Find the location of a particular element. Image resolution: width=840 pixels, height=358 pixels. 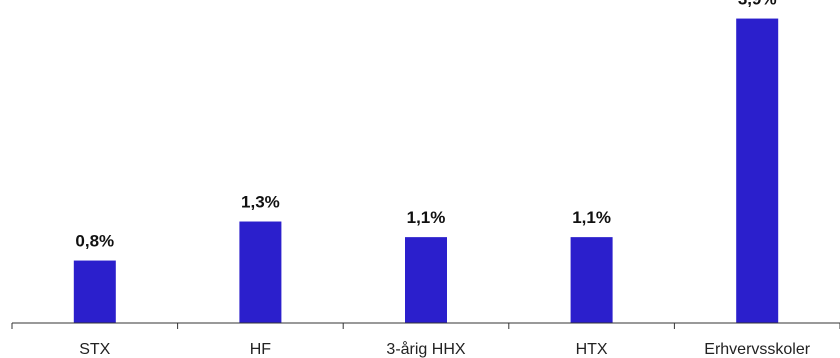

category-label: HF is located at coordinates (261, 349).